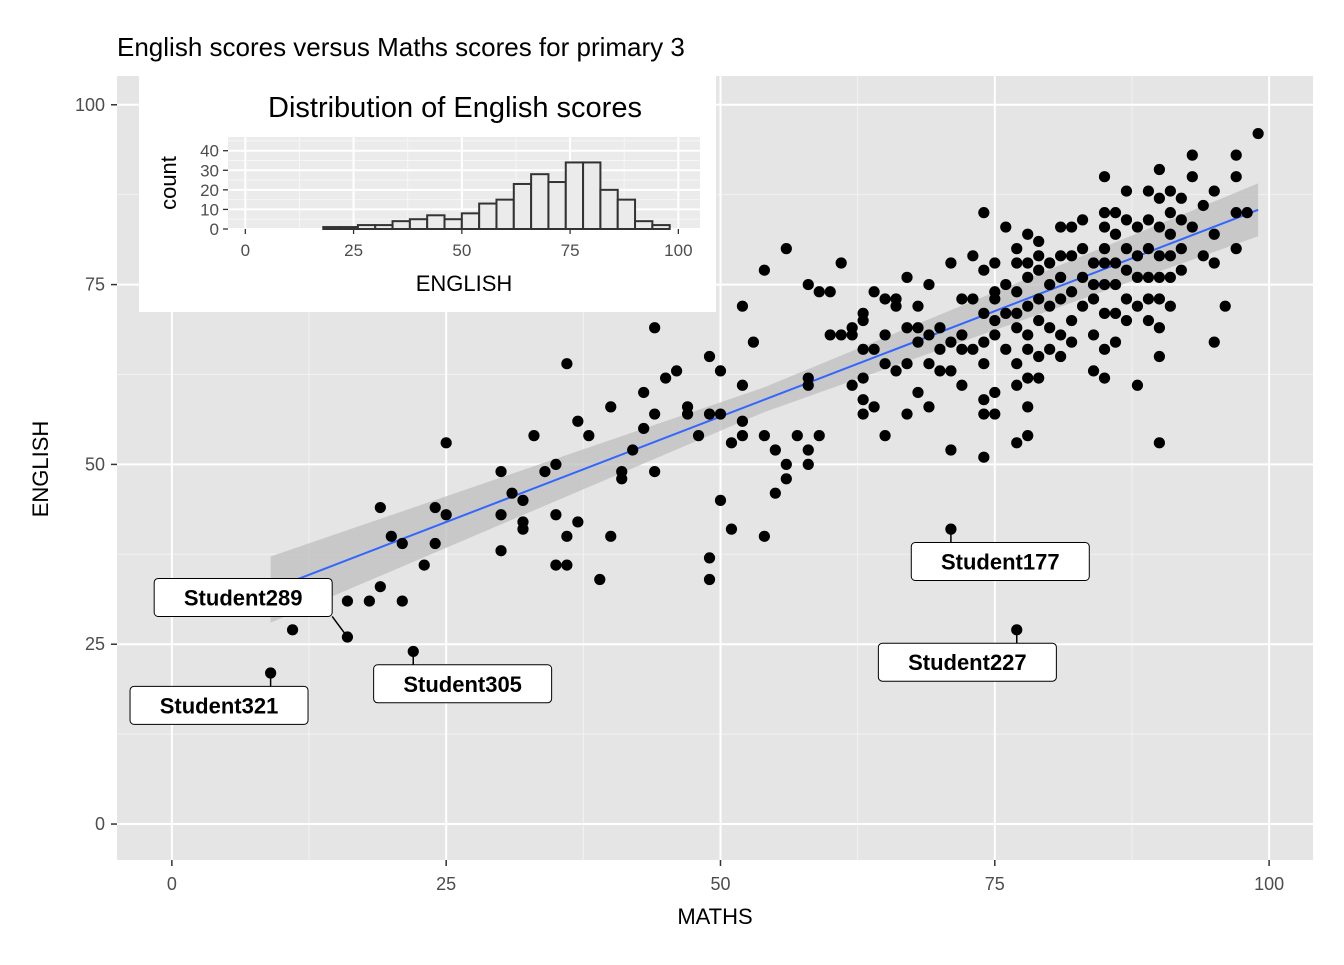  I want to click on point-label: Student321, so click(219, 705).